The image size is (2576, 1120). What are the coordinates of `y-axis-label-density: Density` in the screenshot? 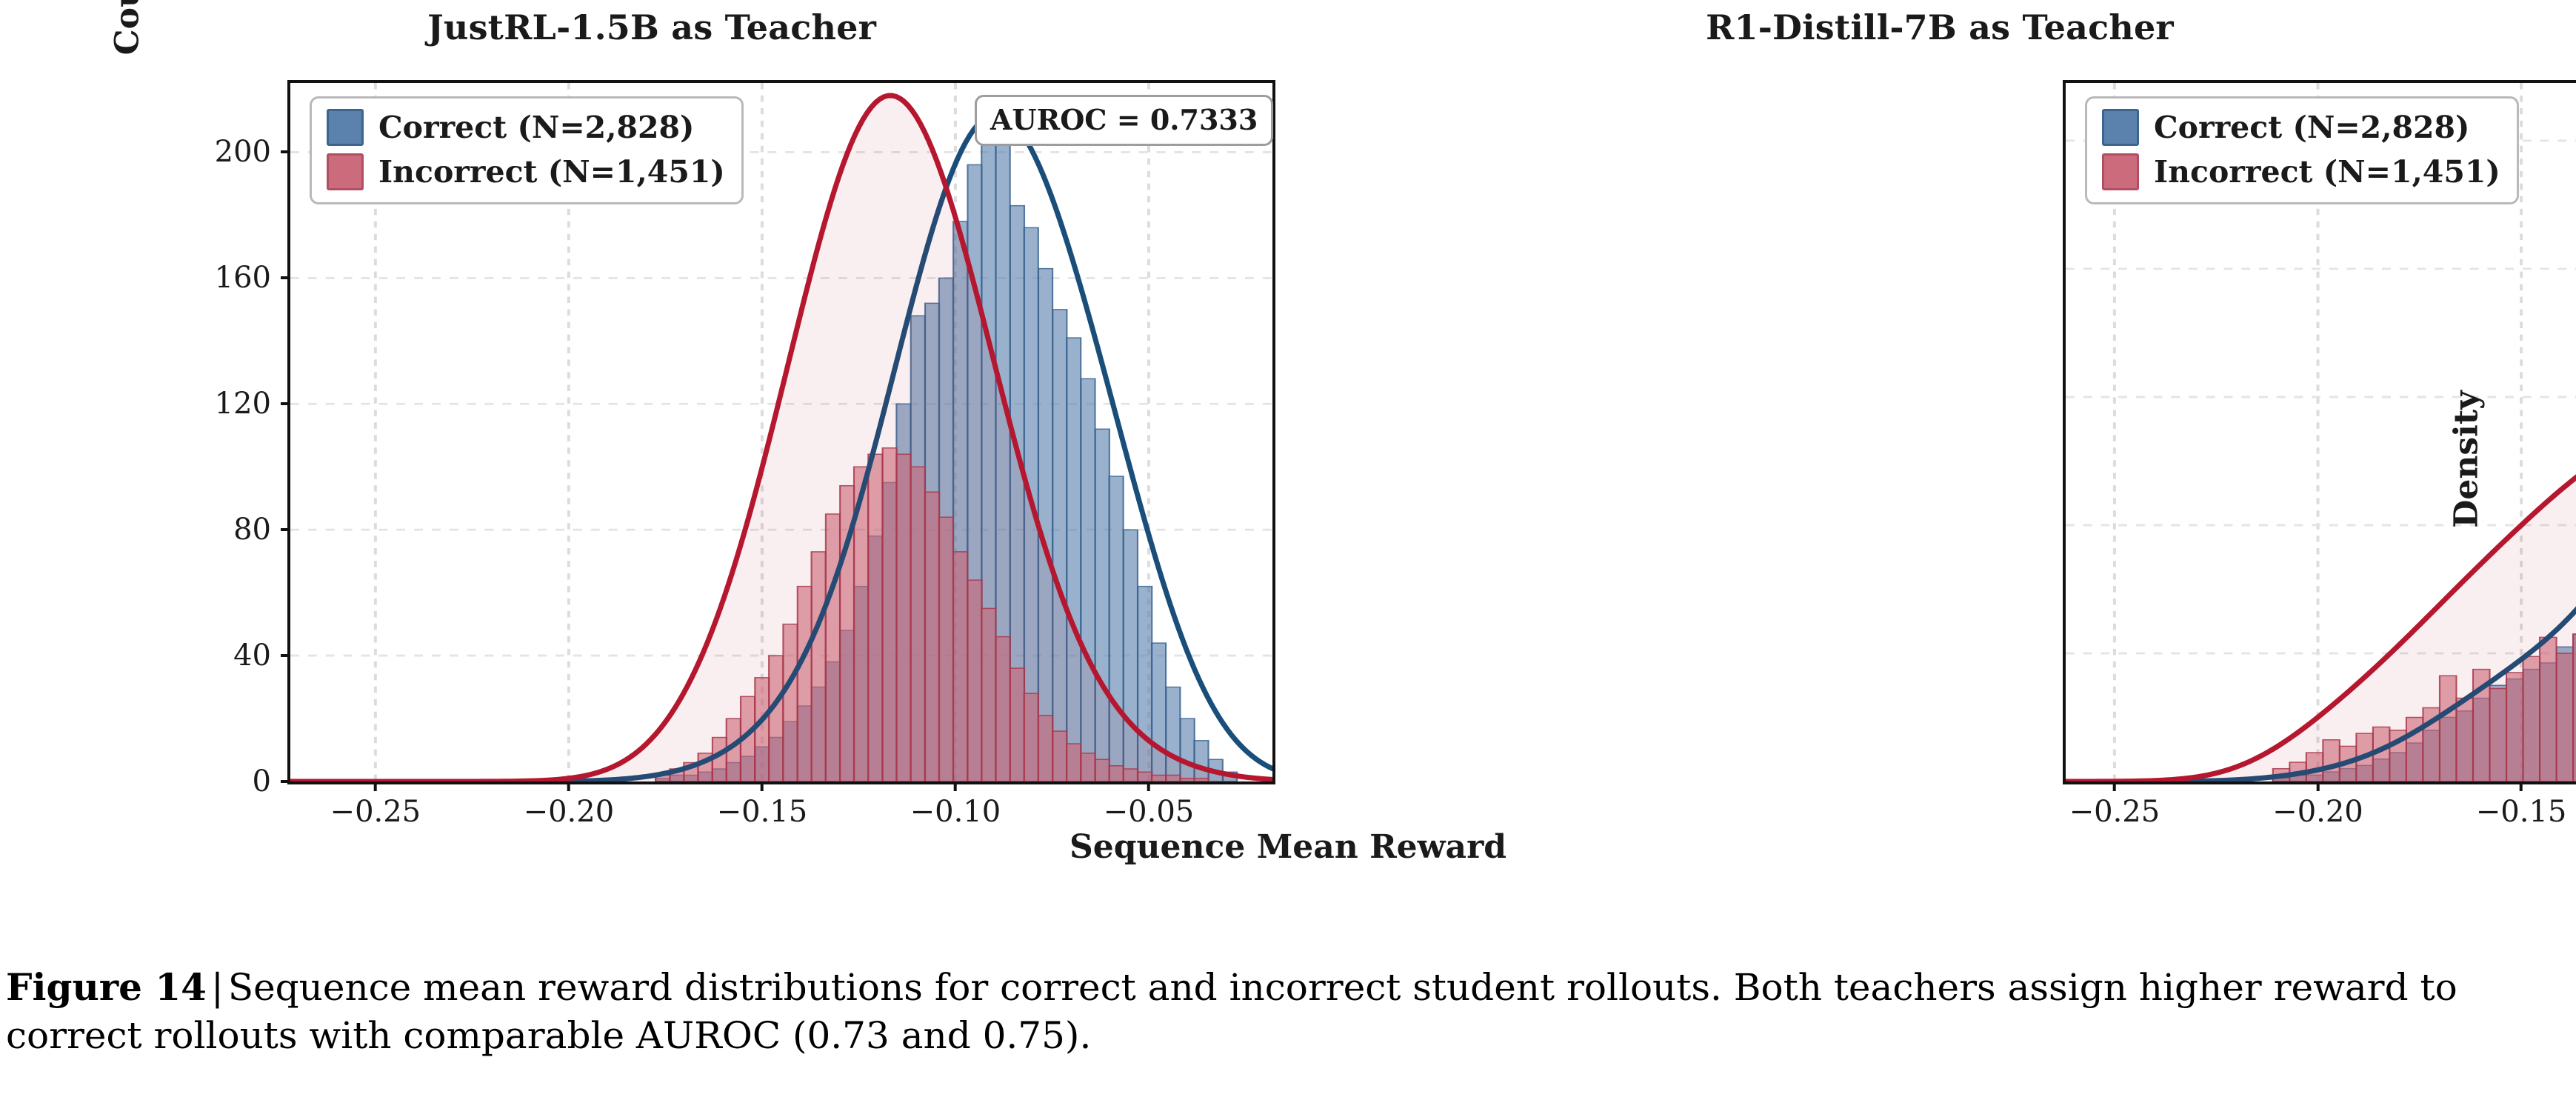 It's located at (2466, 459).